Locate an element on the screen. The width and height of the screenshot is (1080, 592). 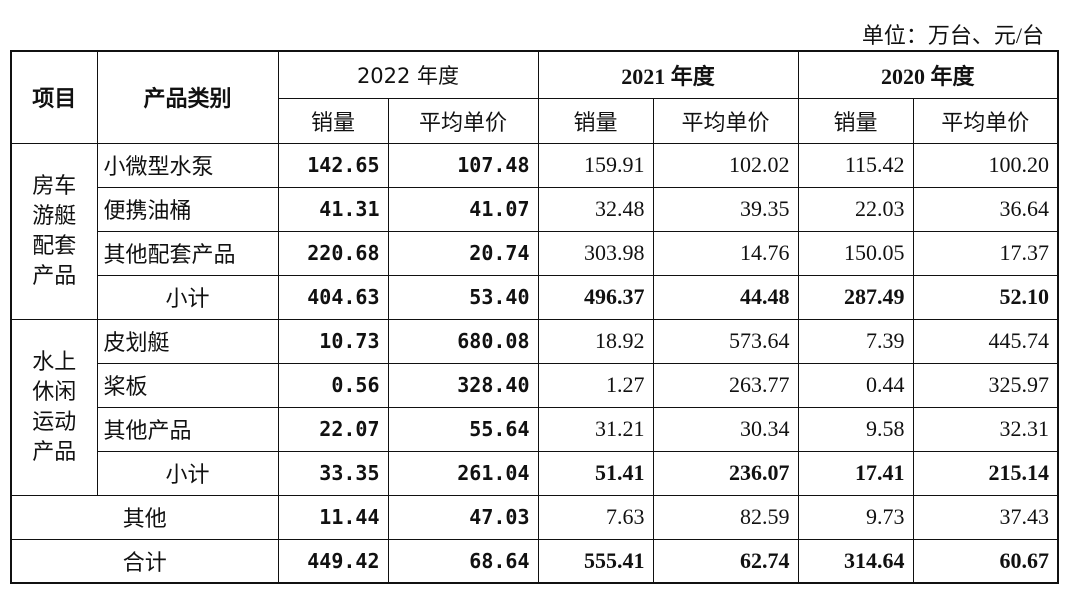
value-cell: 1.27 is located at coordinates (595, 385).